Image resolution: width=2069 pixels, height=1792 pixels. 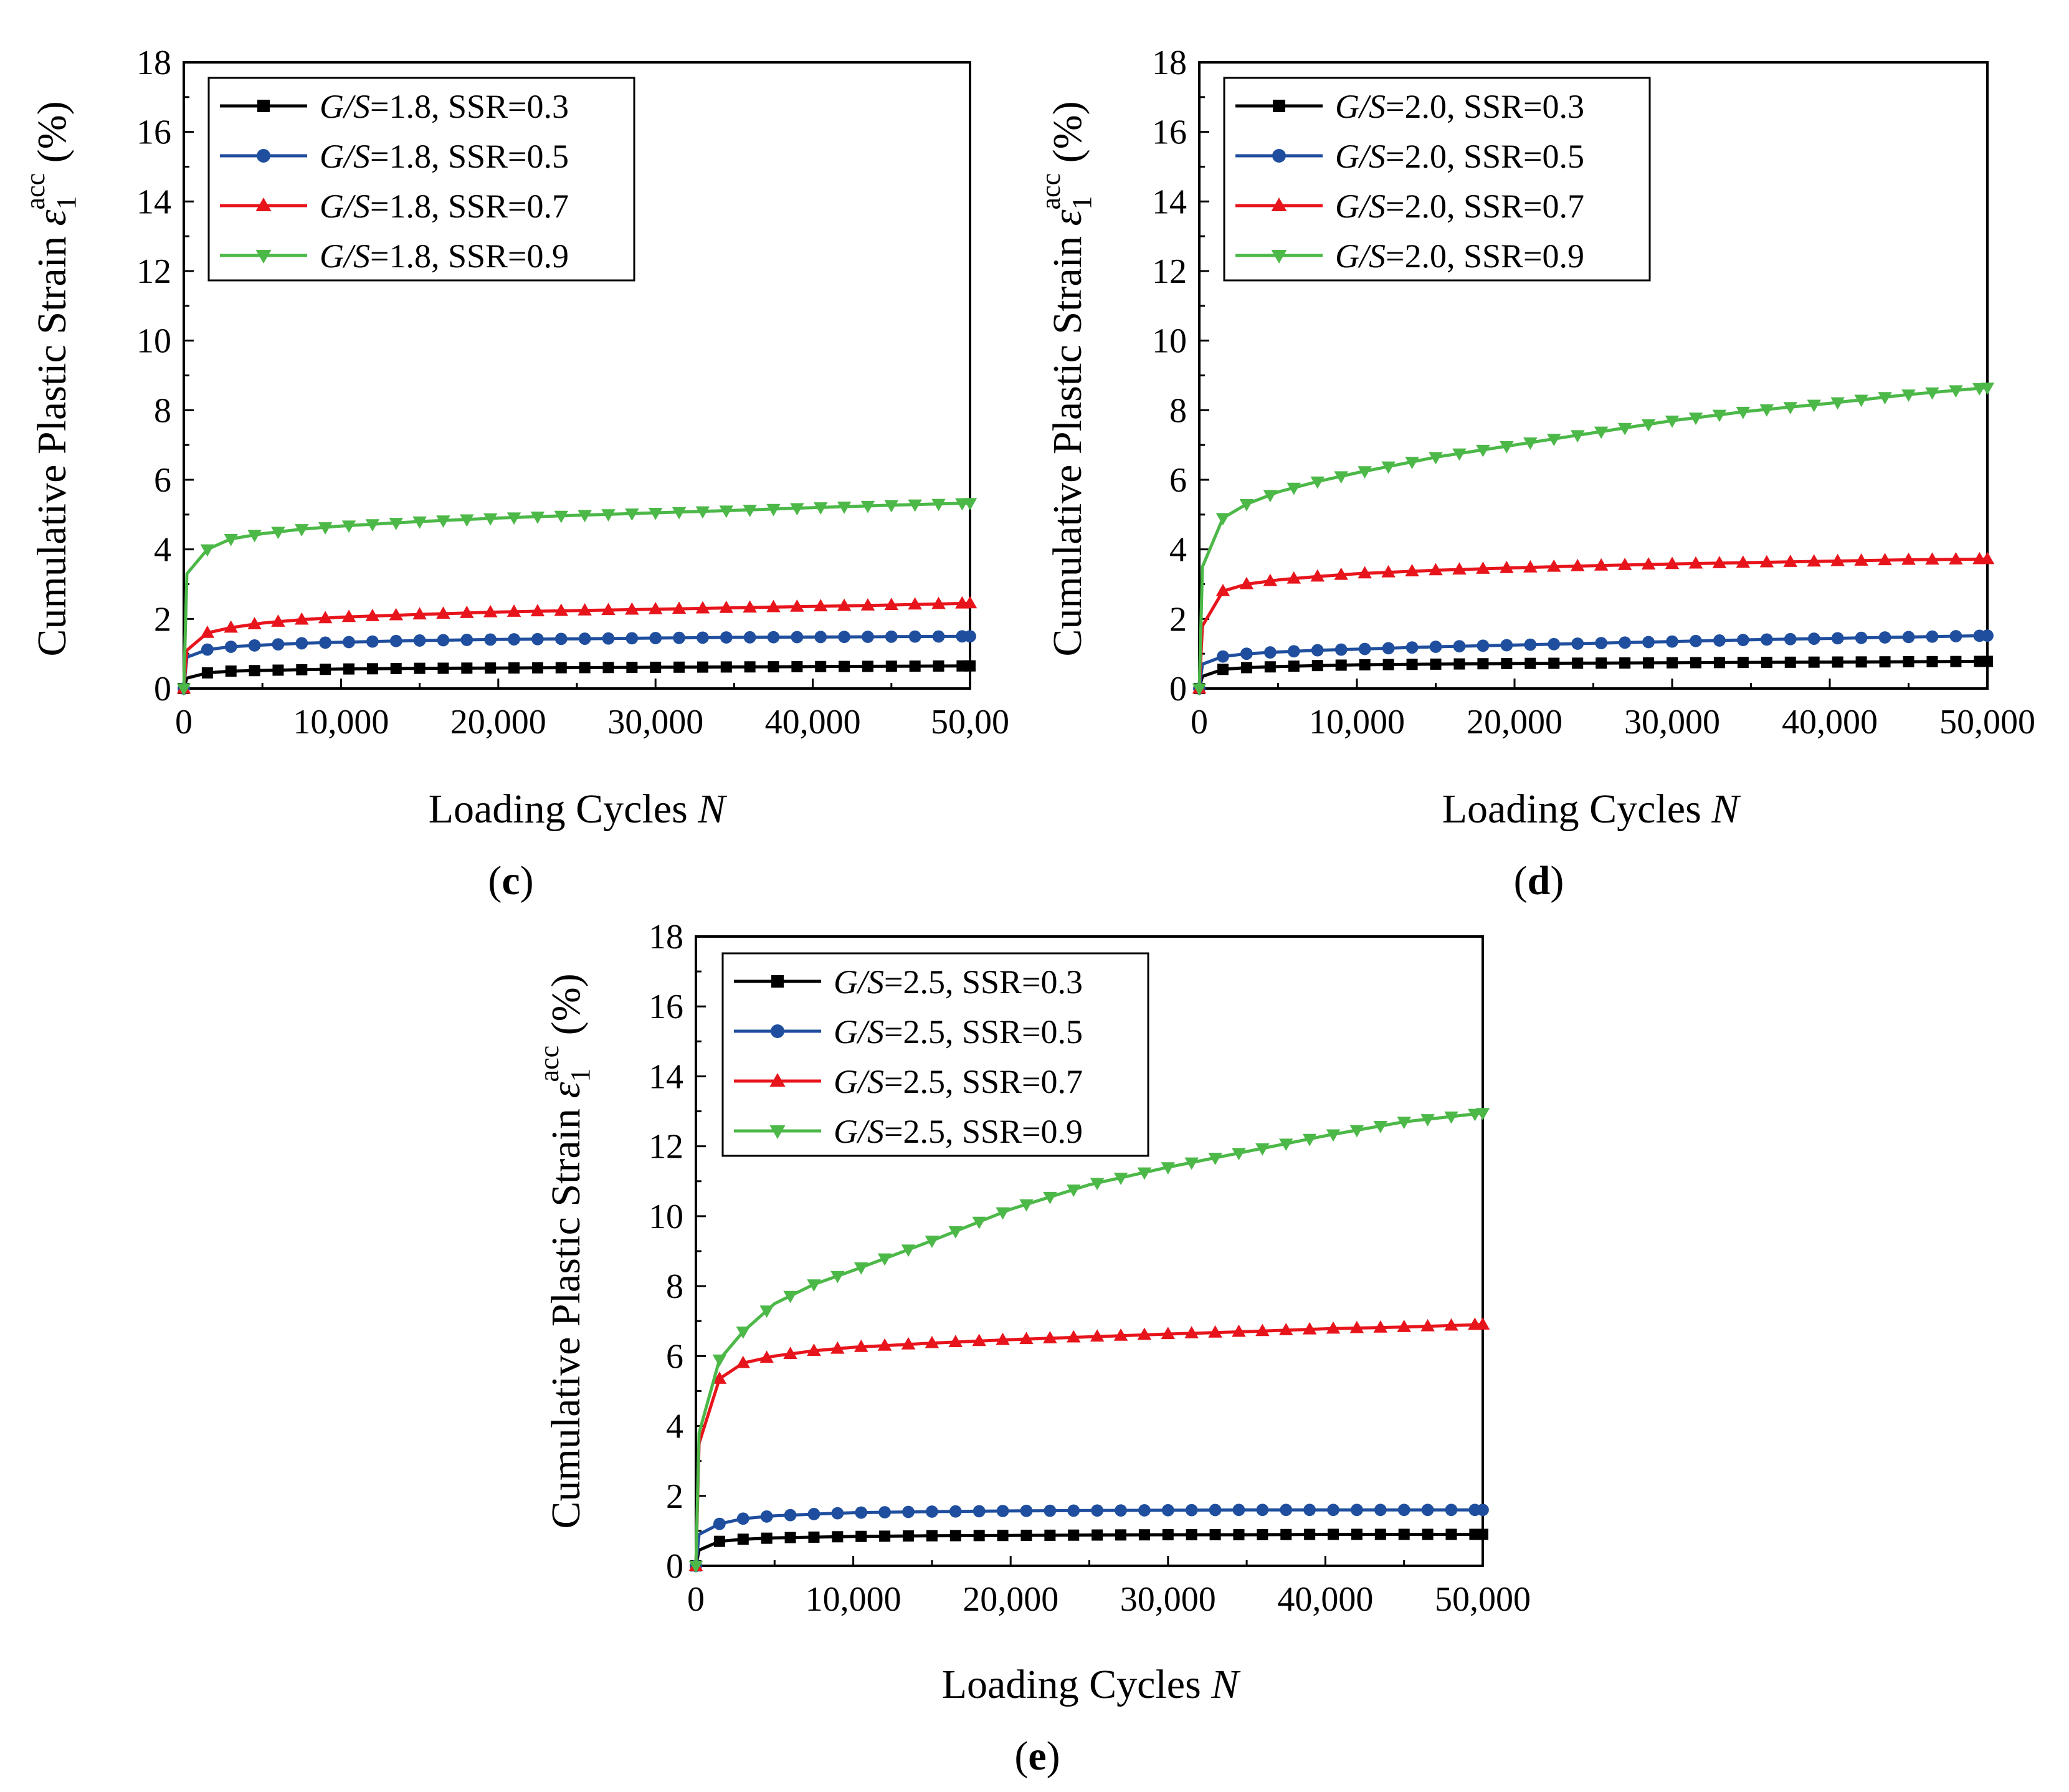 What do you see at coordinates (1178, 410) in the screenshot?
I see `y-tick-label: 8` at bounding box center [1178, 410].